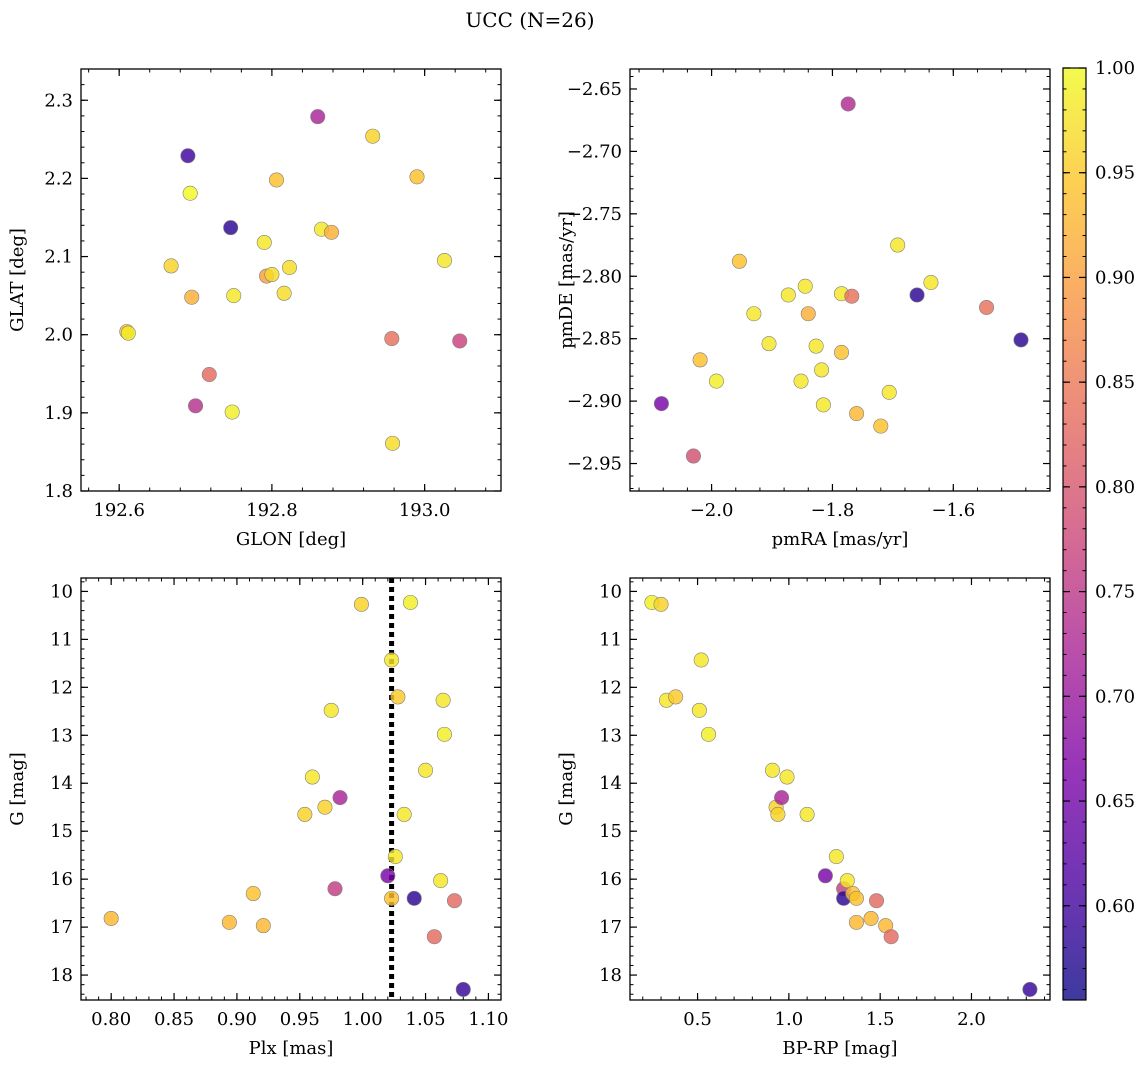 Image resolution: width=1148 pixels, height=1068 pixels. I want to click on x-tick-label: 1.10, so click(488, 1019).